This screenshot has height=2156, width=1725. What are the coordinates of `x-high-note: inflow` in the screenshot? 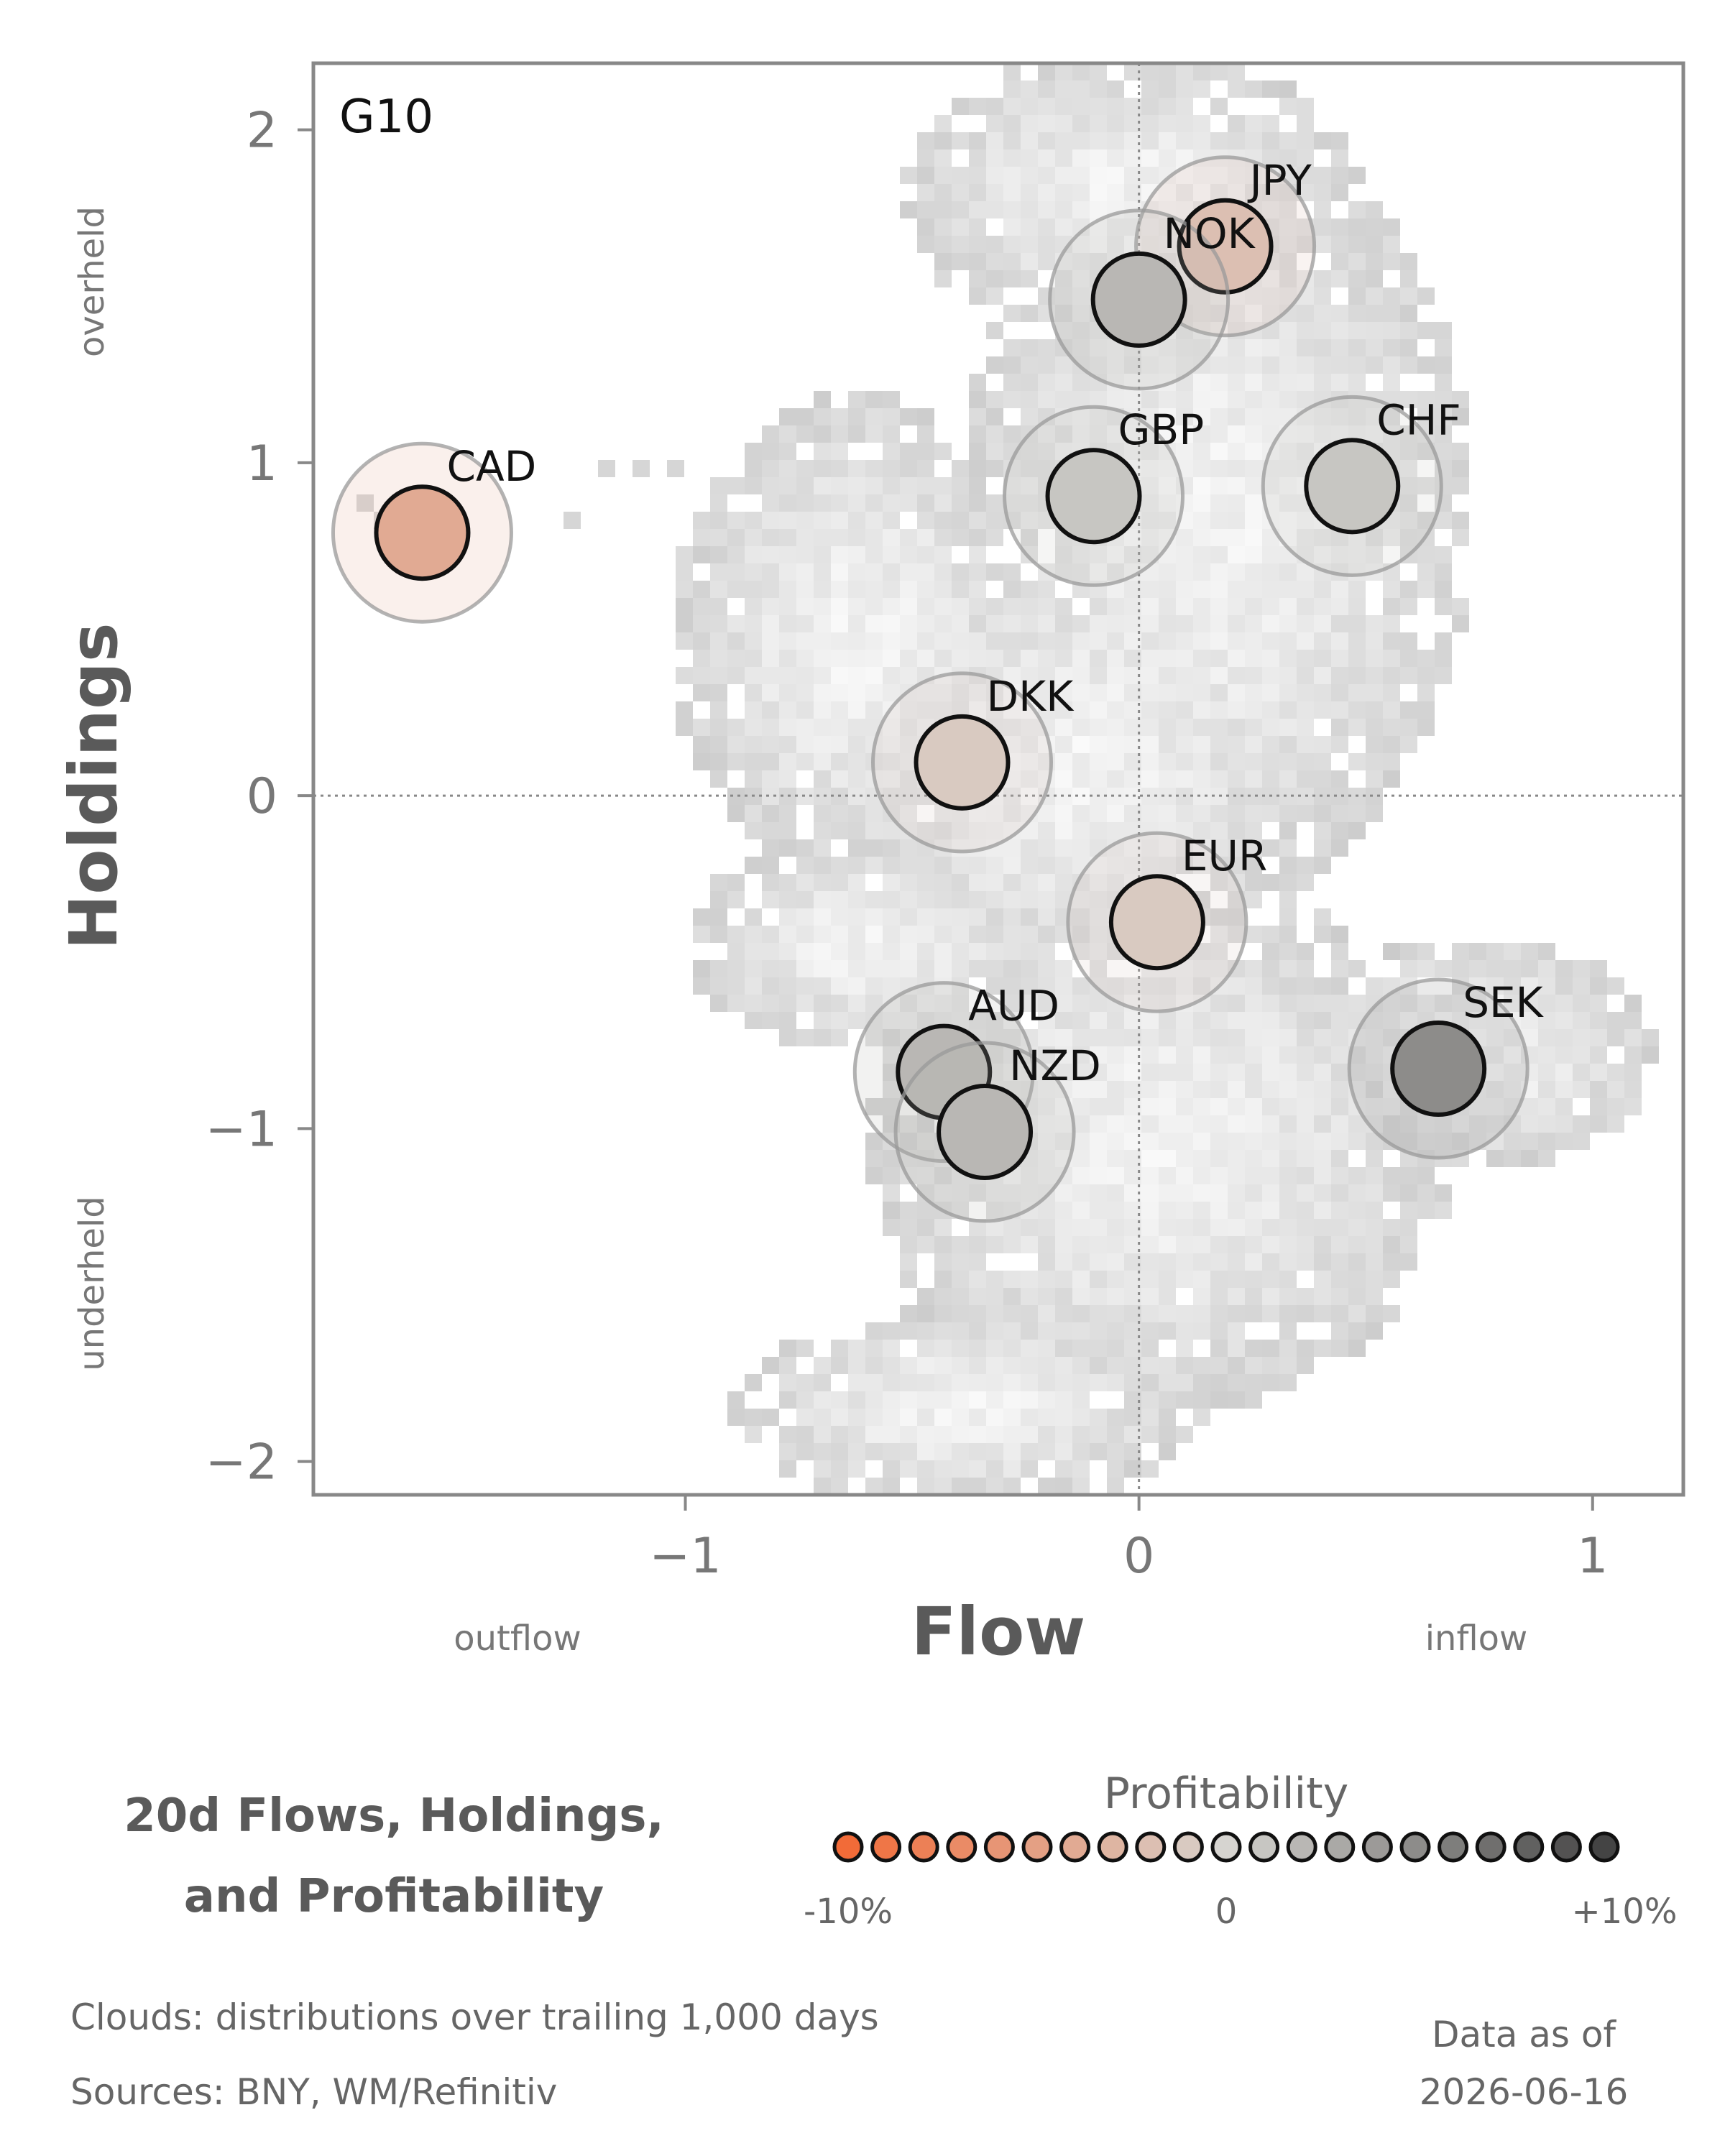 It's located at (1476, 1638).